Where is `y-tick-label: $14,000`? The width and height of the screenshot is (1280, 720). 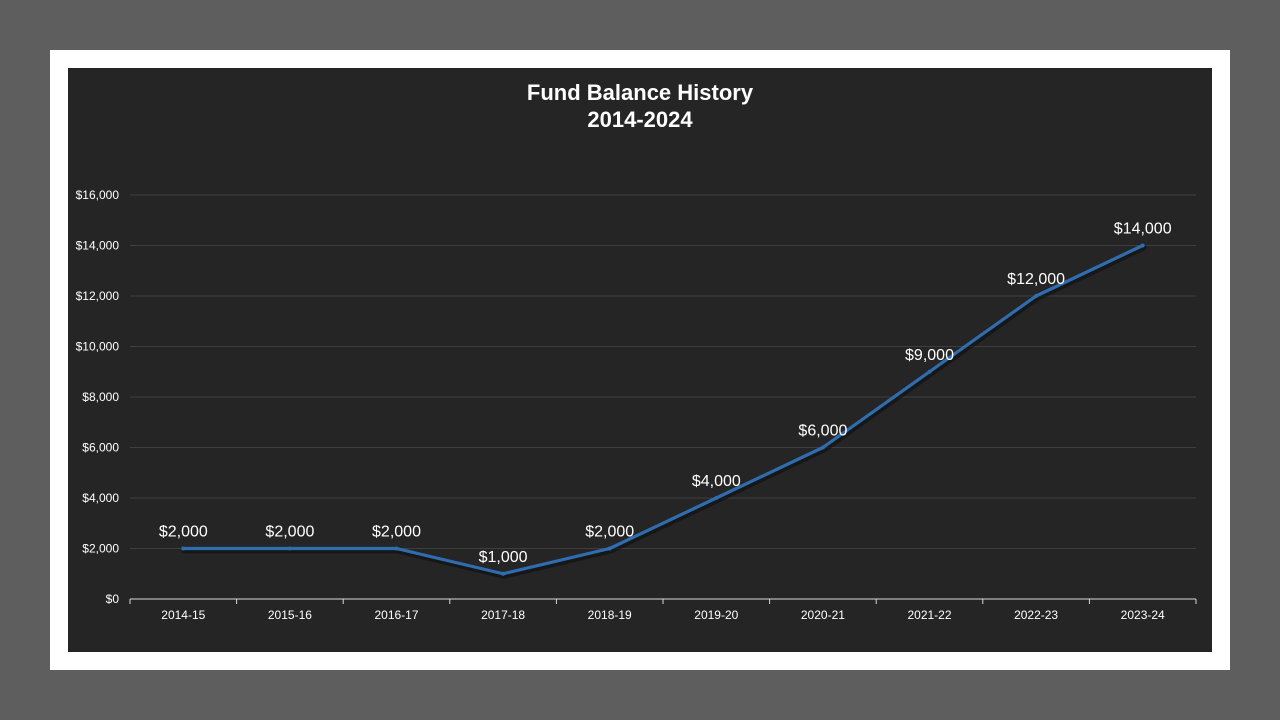 y-tick-label: $14,000 is located at coordinates (98, 246).